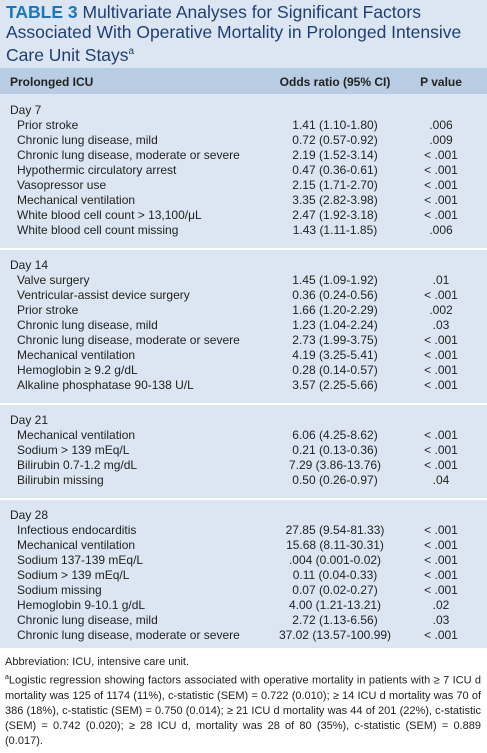 Image resolution: width=487 pixels, height=753 pixels. I want to click on cell: .009, so click(441, 140).